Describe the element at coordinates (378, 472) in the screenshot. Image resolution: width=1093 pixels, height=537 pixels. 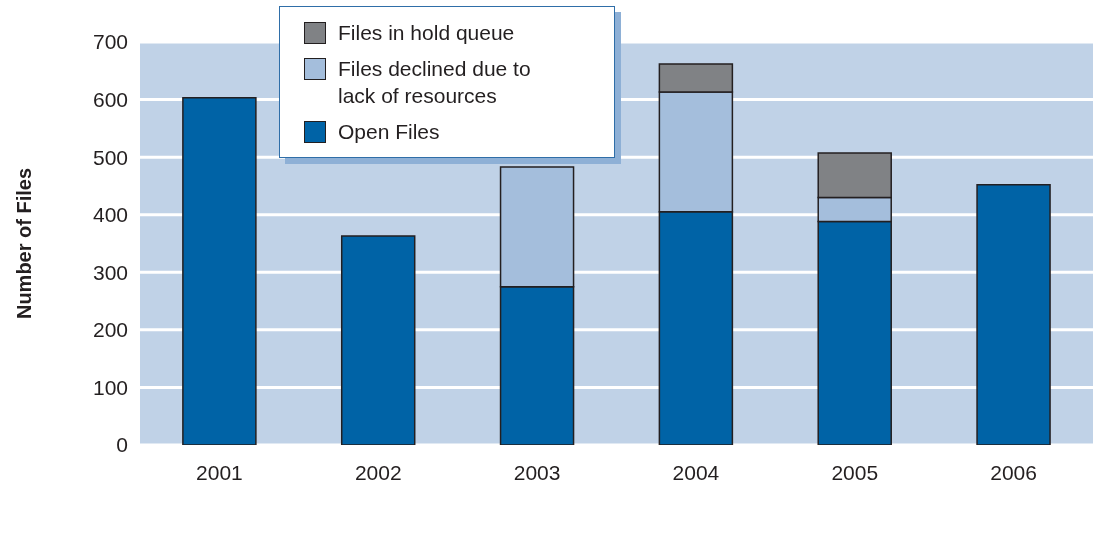
I see `x-tick-label: 2002` at that location.